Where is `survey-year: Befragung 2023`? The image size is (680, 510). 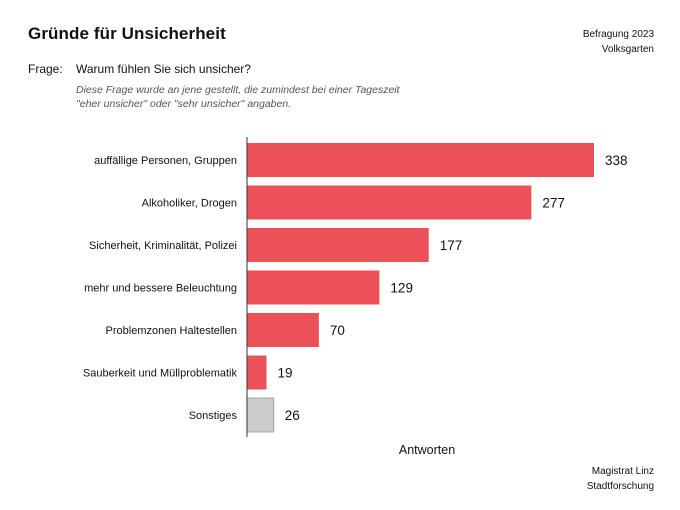 survey-year: Befragung 2023 is located at coordinates (618, 34).